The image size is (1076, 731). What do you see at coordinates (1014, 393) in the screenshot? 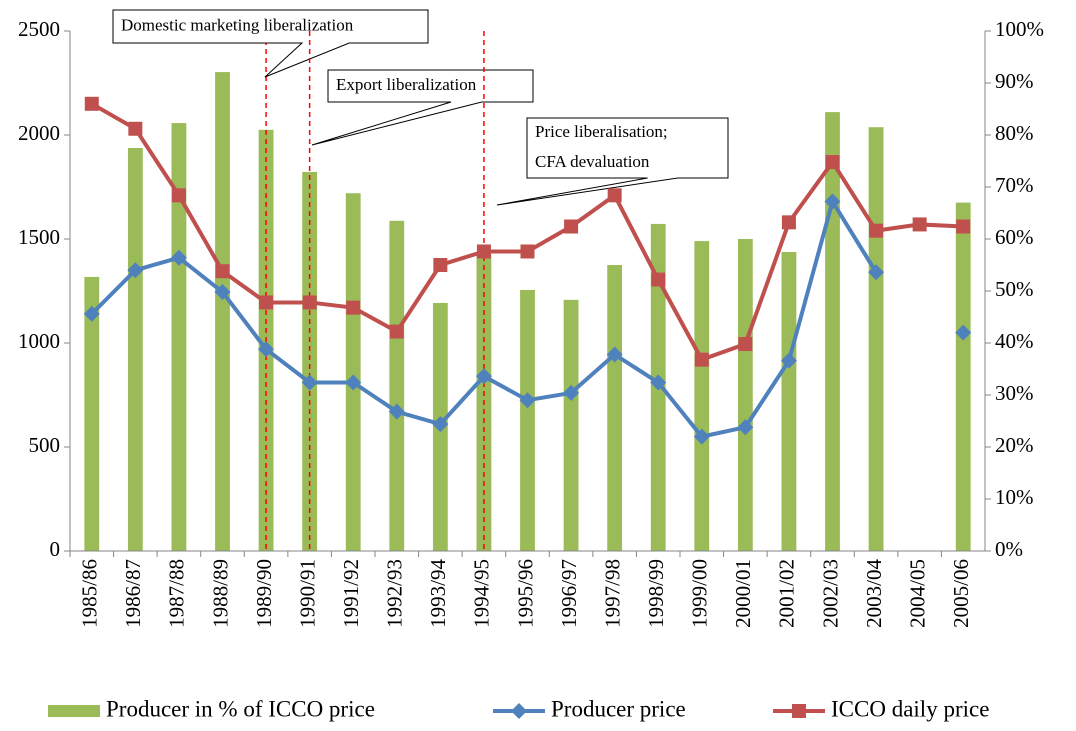
I see `y2-tick-label: 30%` at bounding box center [1014, 393].